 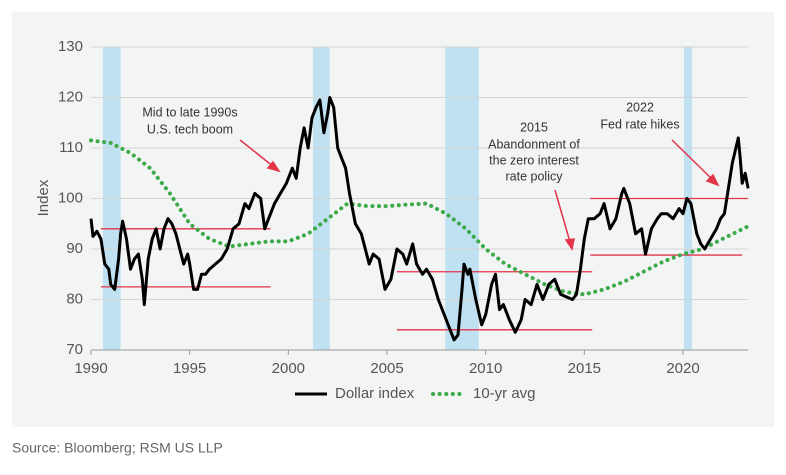 I want to click on y-tick-label: 90, so click(x=74, y=248).